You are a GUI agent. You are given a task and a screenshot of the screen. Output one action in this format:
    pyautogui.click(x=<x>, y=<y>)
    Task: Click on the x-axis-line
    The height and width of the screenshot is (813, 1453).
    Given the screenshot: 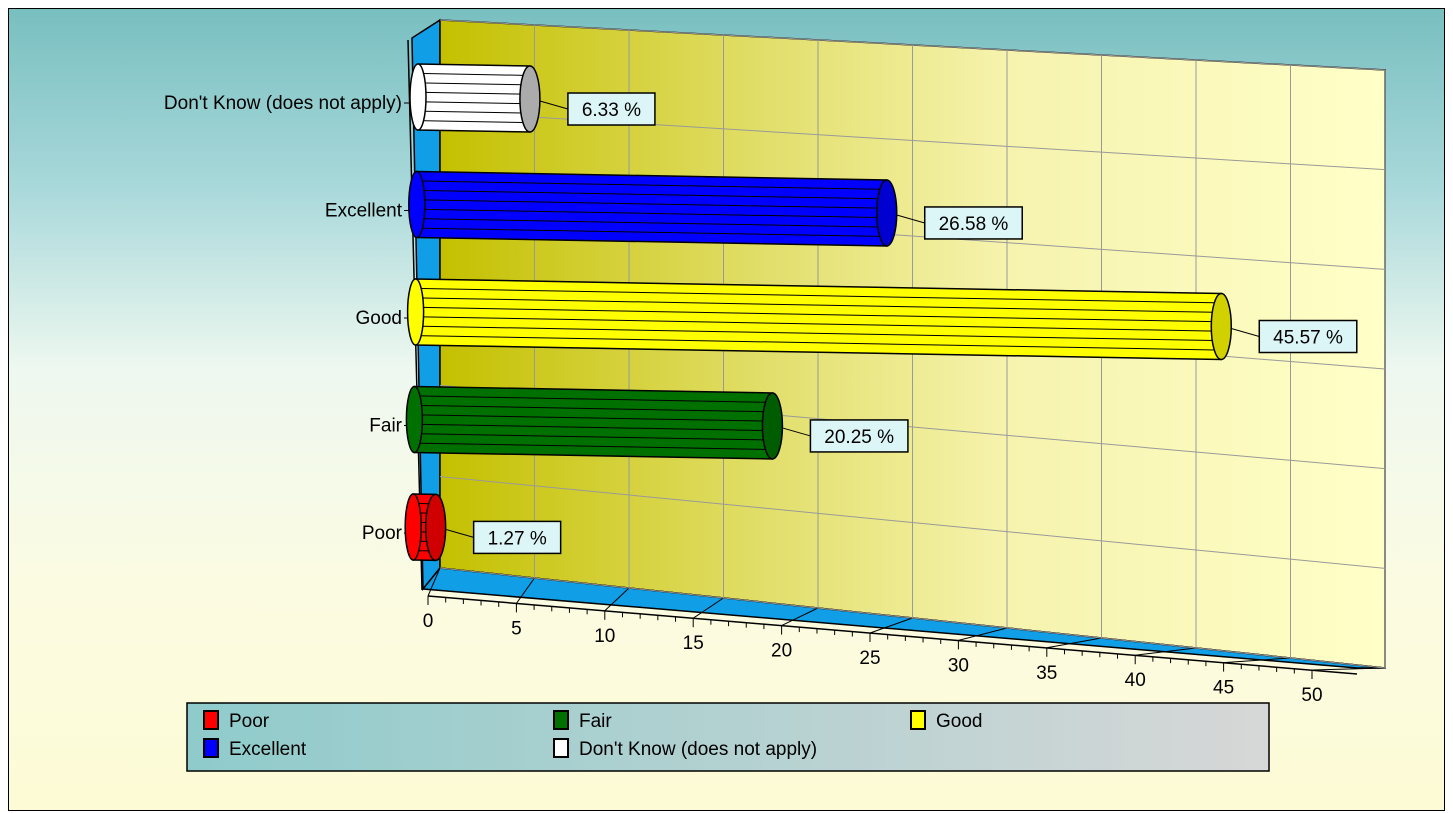 What is the action you would take?
    pyautogui.click(x=892, y=635)
    